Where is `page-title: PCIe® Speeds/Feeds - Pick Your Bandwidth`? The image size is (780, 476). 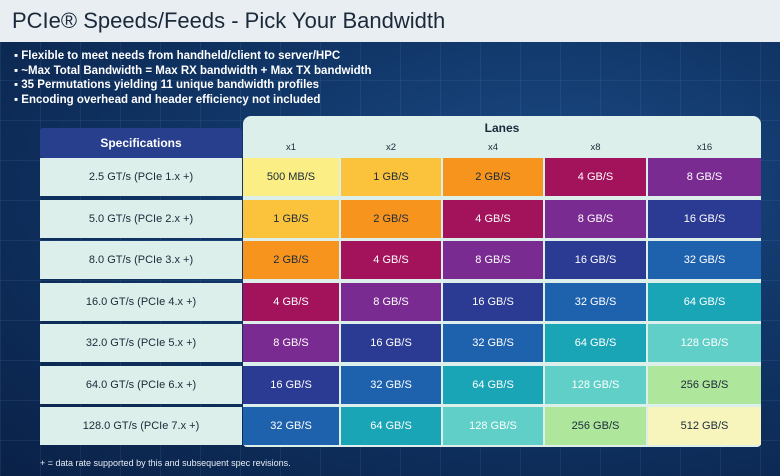
page-title: PCIe® Speeds/Feeds - Pick Your Bandwidth is located at coordinates (229, 20).